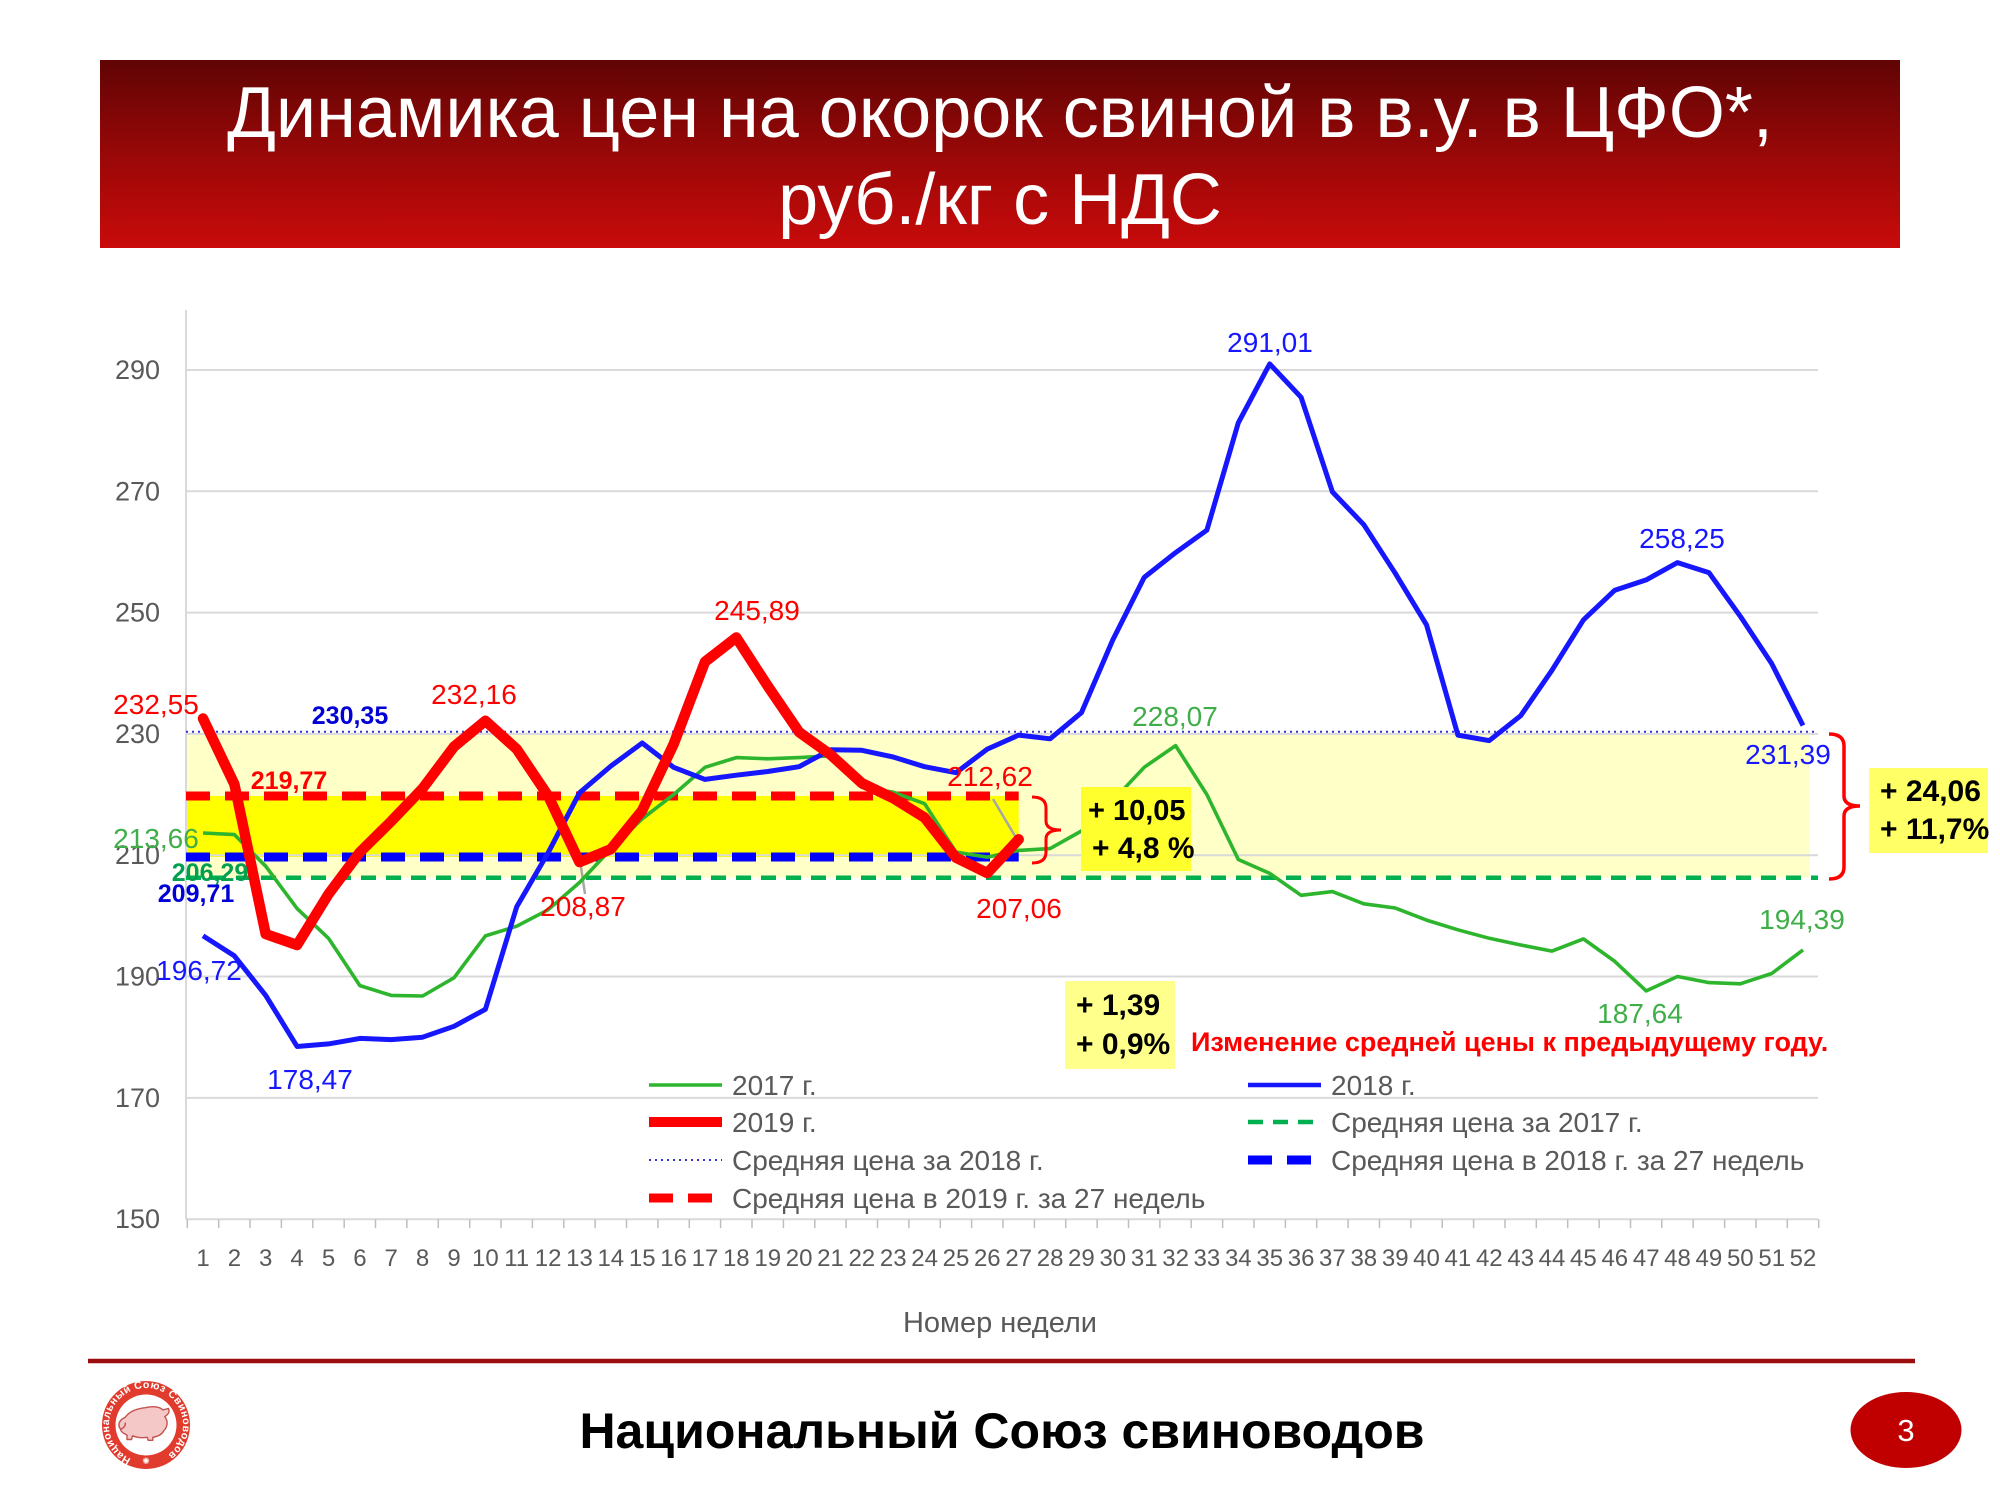 Image resolution: width=2000 pixels, height=1500 pixels. What do you see at coordinates (774, 1085) in the screenshot?
I see `svg-text: 2017 г.` at bounding box center [774, 1085].